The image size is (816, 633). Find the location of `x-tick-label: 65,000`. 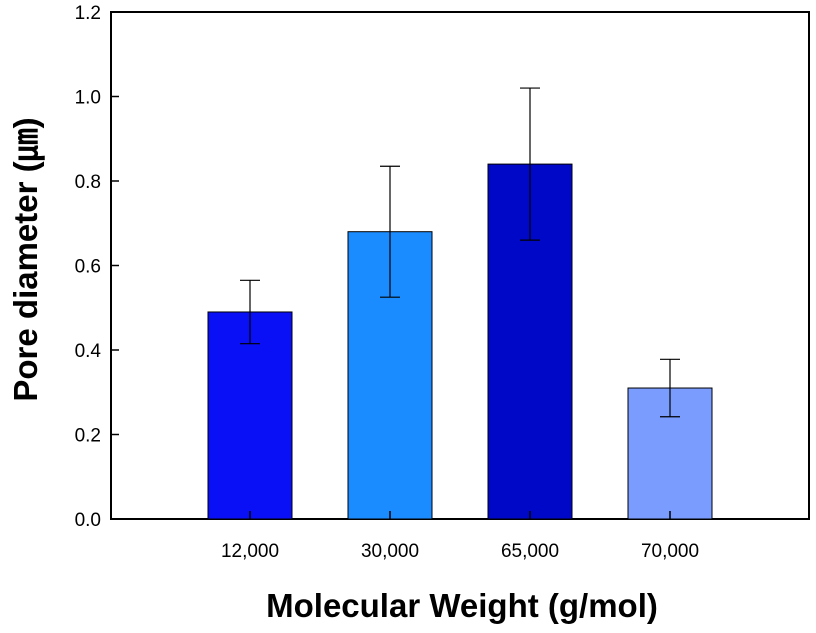

x-tick-label: 65,000 is located at coordinates (530, 551).